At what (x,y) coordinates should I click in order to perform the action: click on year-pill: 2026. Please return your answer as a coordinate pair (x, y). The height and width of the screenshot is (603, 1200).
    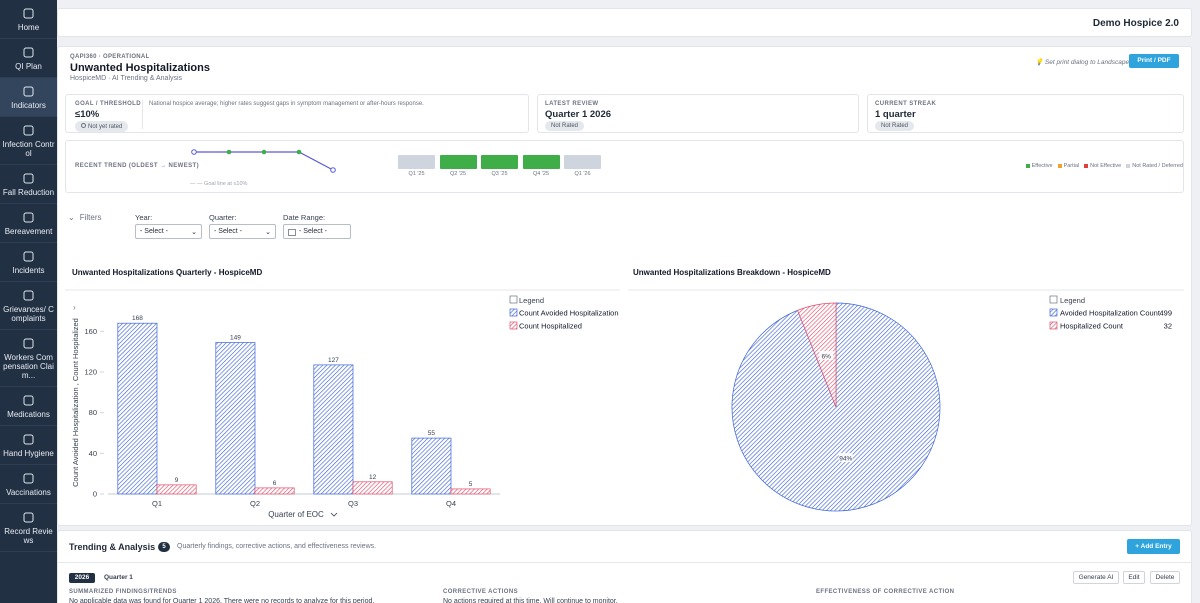
    Looking at the image, I should click on (82, 578).